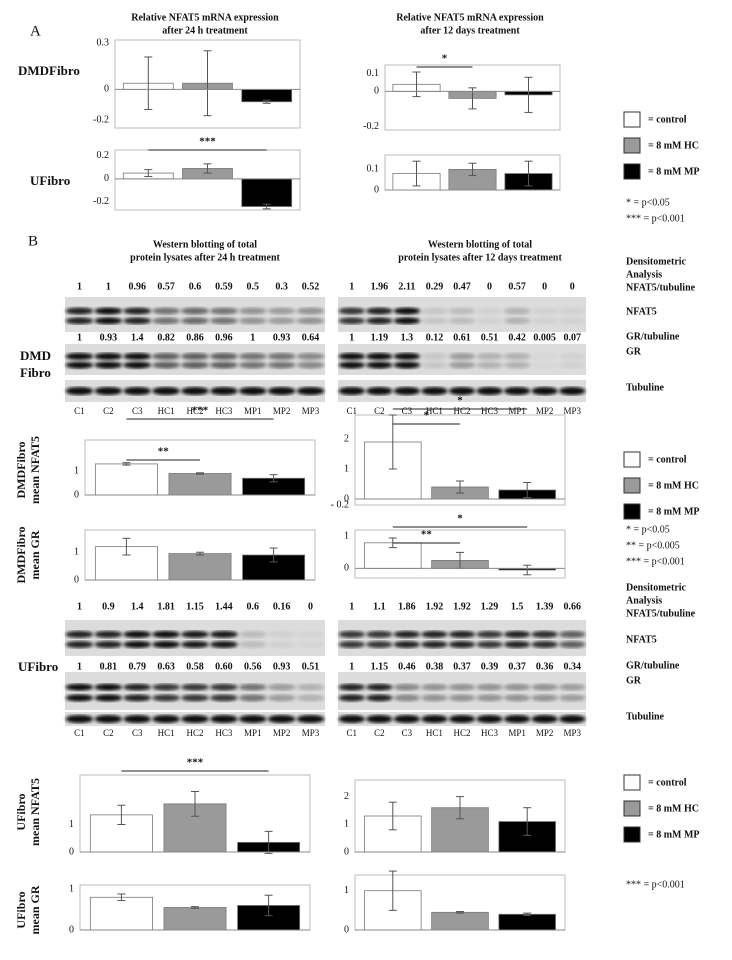 The width and height of the screenshot is (732, 960). What do you see at coordinates (445, 59) in the screenshot?
I see `significance-stars: *` at bounding box center [445, 59].